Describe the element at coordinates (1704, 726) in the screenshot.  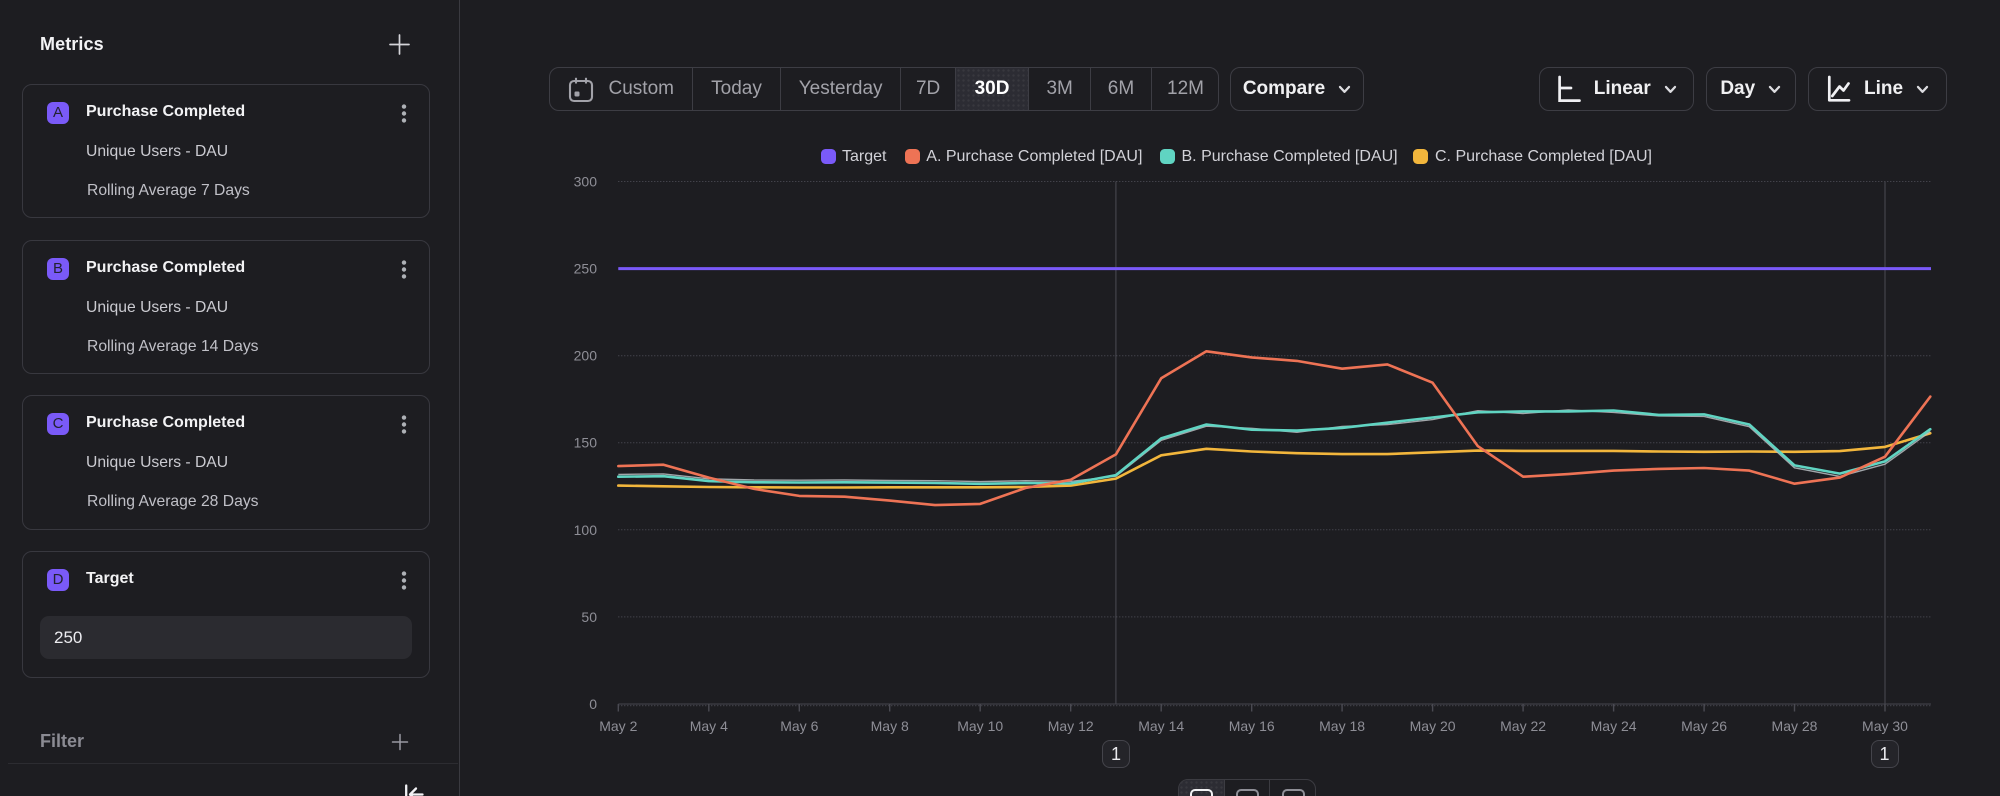
I see `svg-text: May 26` at that location.